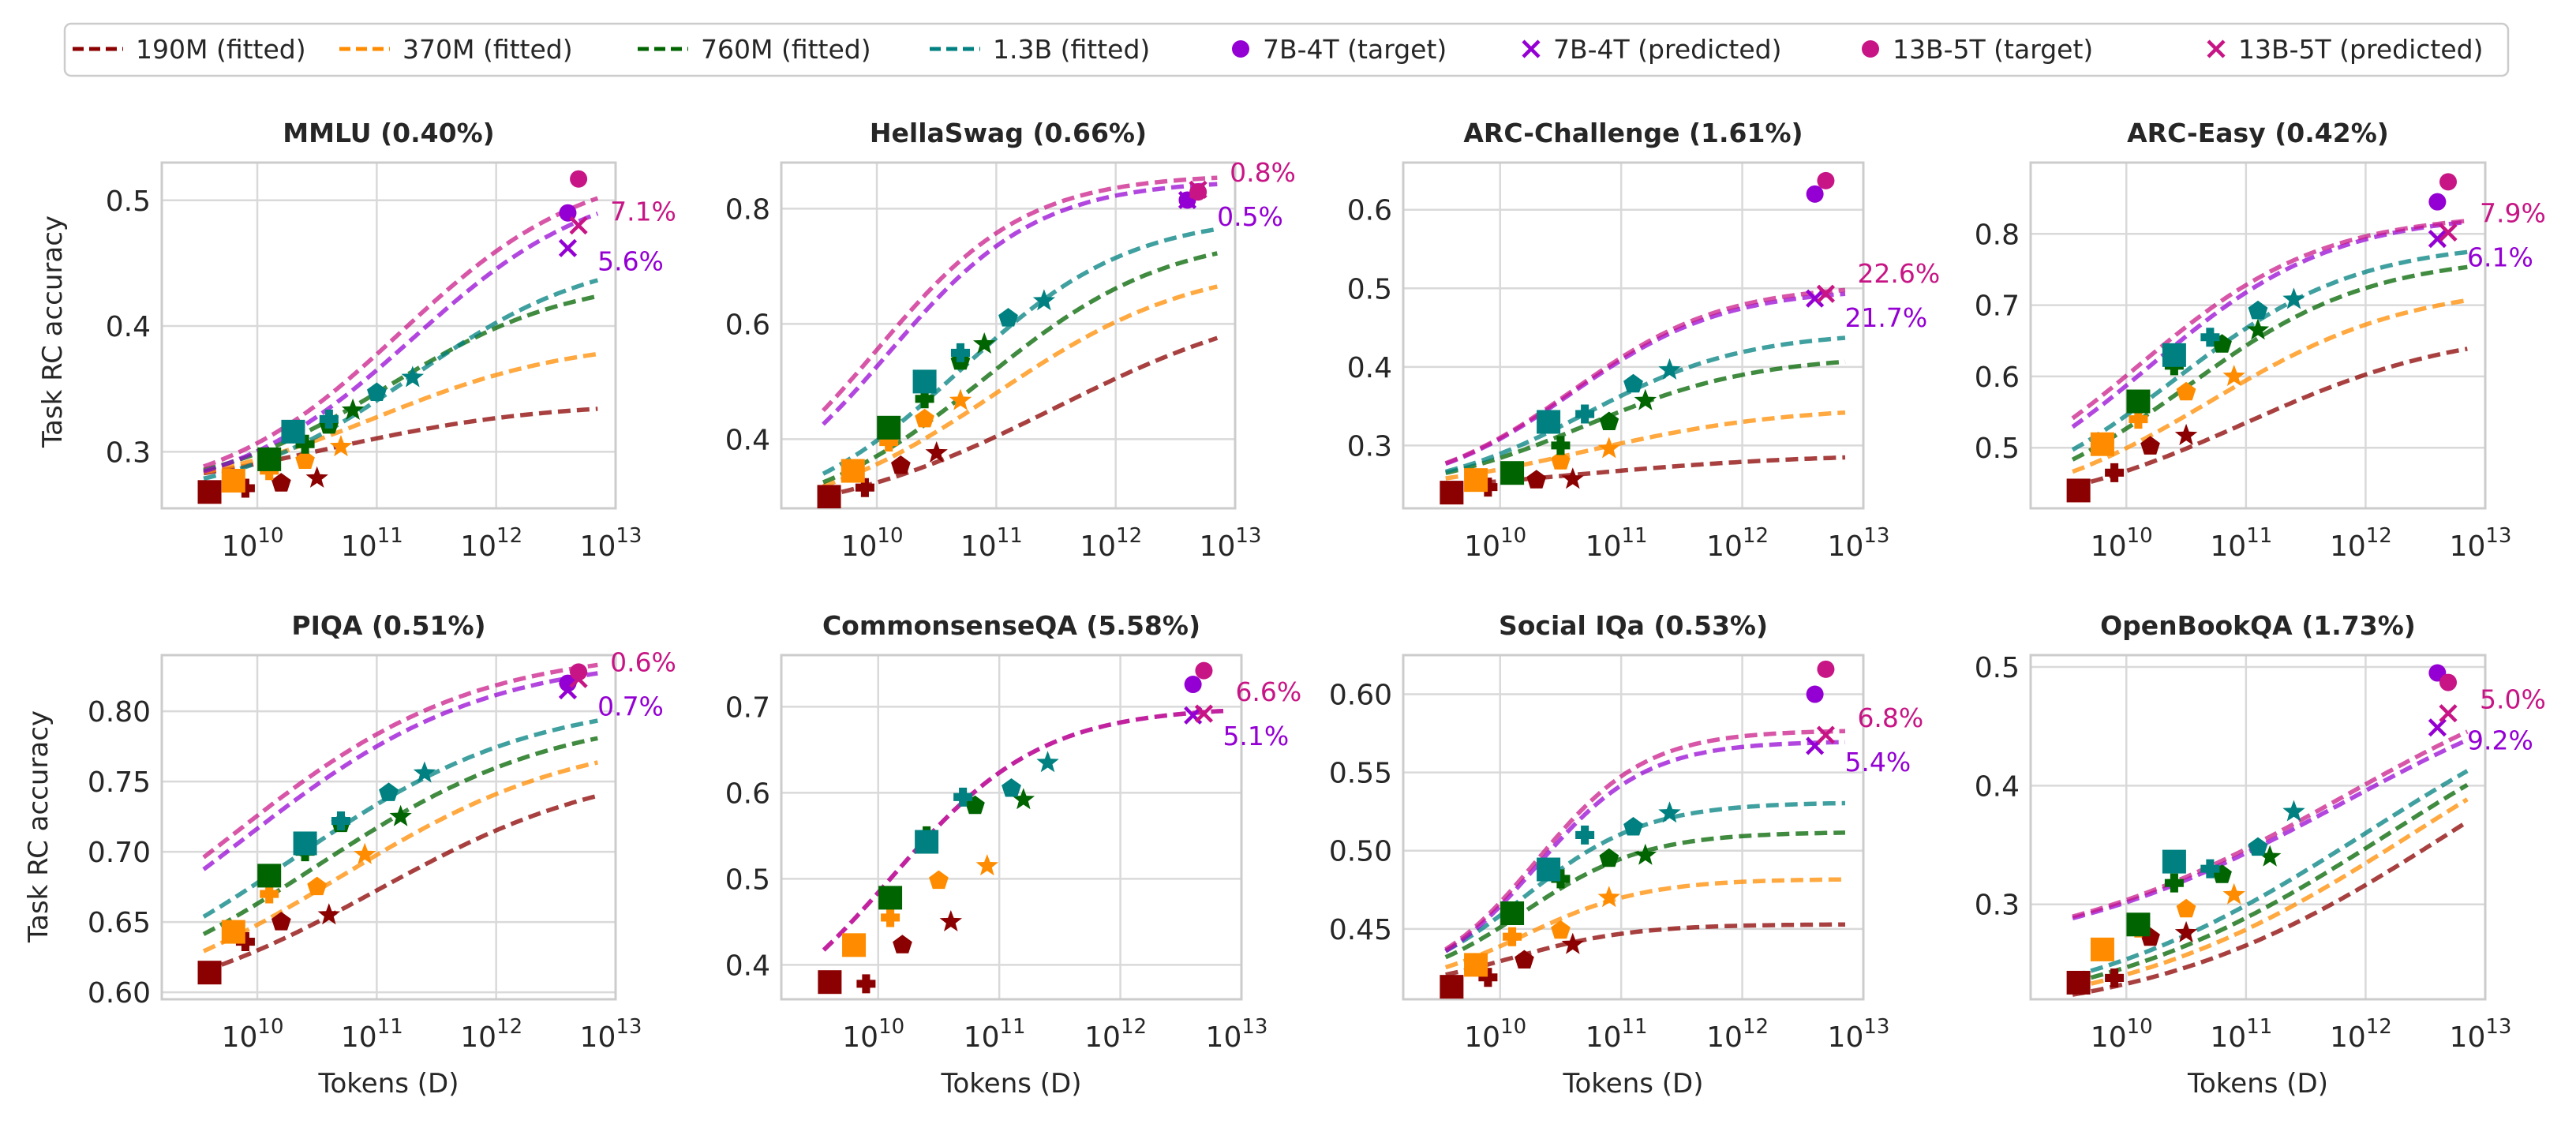 The image size is (2576, 1124). What do you see at coordinates (456, 49) in the screenshot?
I see `legend-entry-1: 370M (fitted)` at bounding box center [456, 49].